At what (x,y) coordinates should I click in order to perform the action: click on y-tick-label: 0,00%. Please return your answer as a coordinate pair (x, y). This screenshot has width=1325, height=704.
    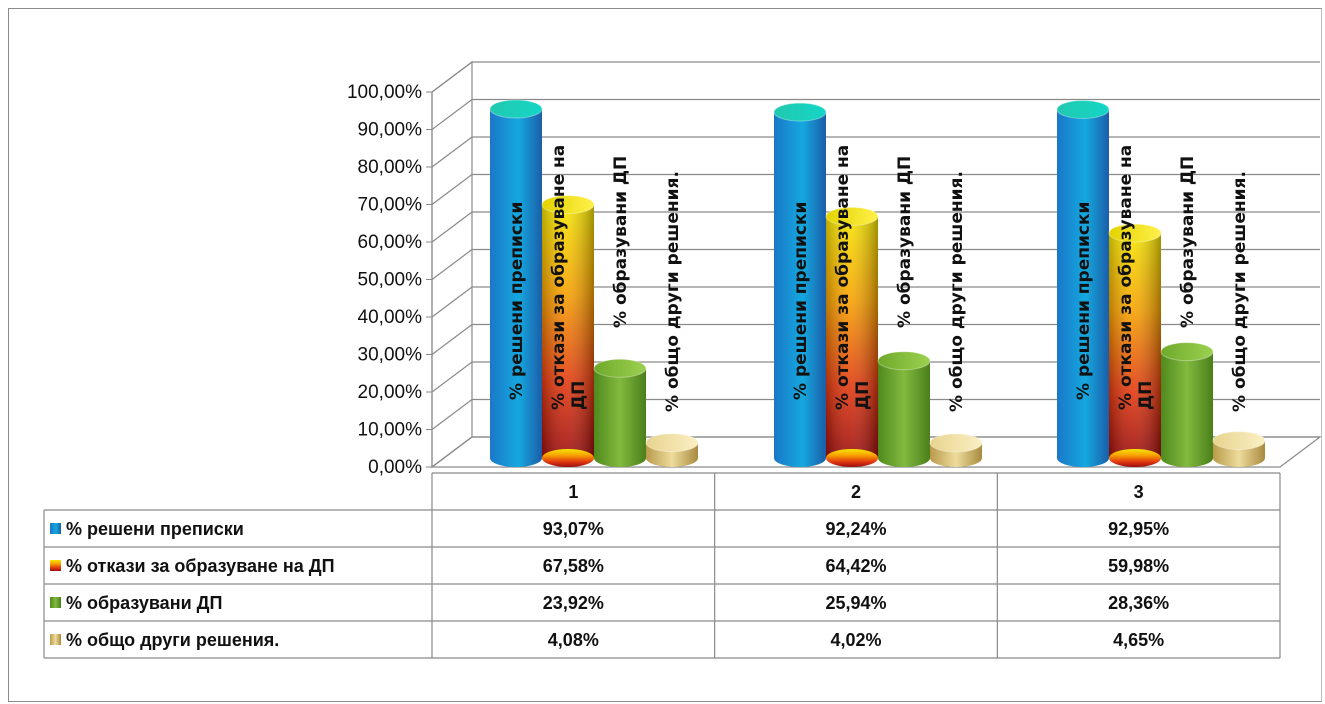
    Looking at the image, I should click on (395, 467).